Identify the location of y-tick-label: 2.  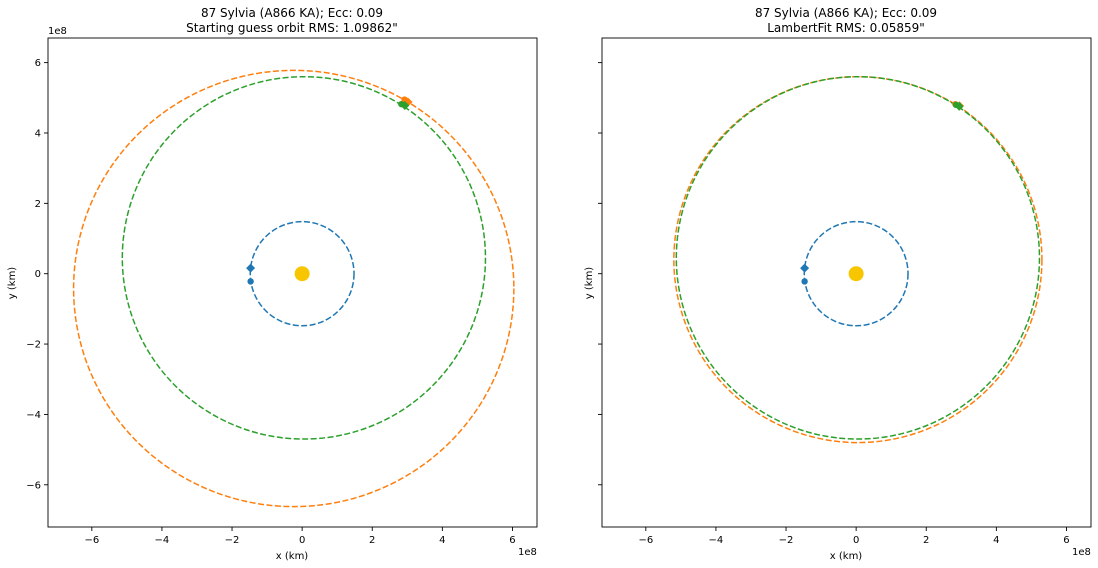
(38, 204).